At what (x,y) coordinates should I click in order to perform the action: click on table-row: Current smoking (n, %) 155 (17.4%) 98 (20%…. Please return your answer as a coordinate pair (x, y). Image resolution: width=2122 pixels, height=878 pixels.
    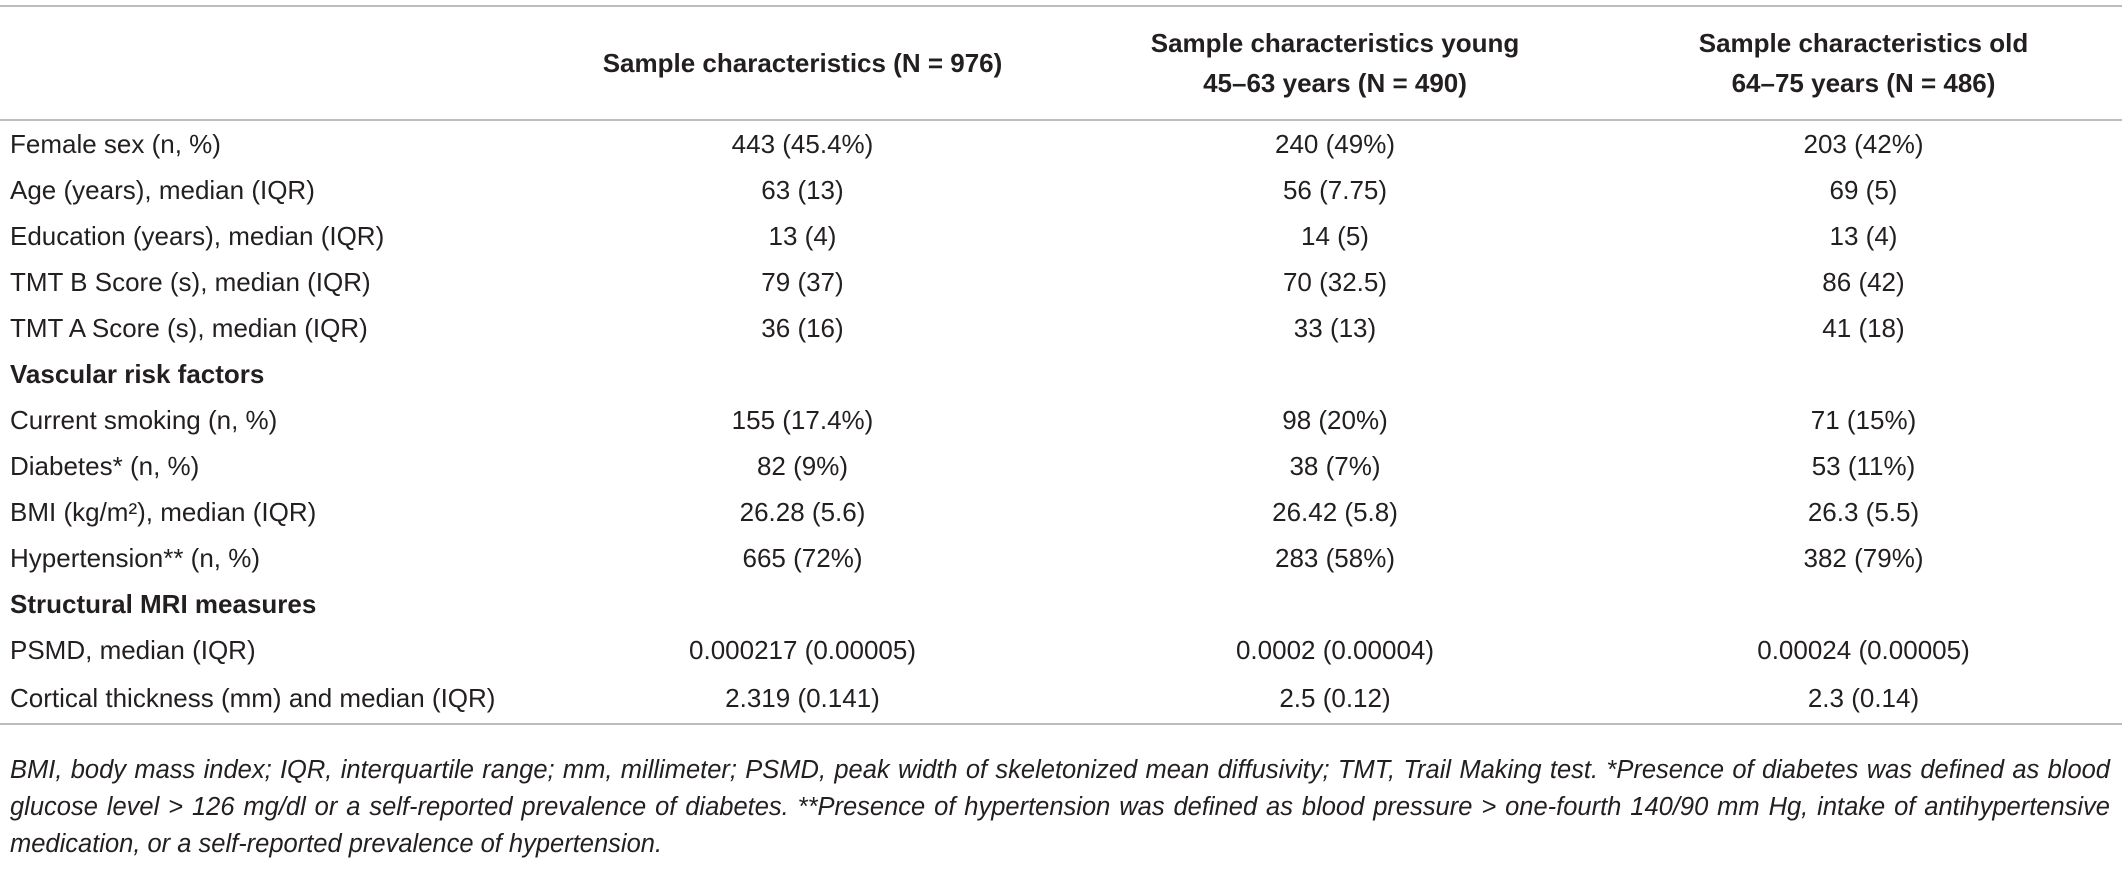
    Looking at the image, I should click on (1061, 420).